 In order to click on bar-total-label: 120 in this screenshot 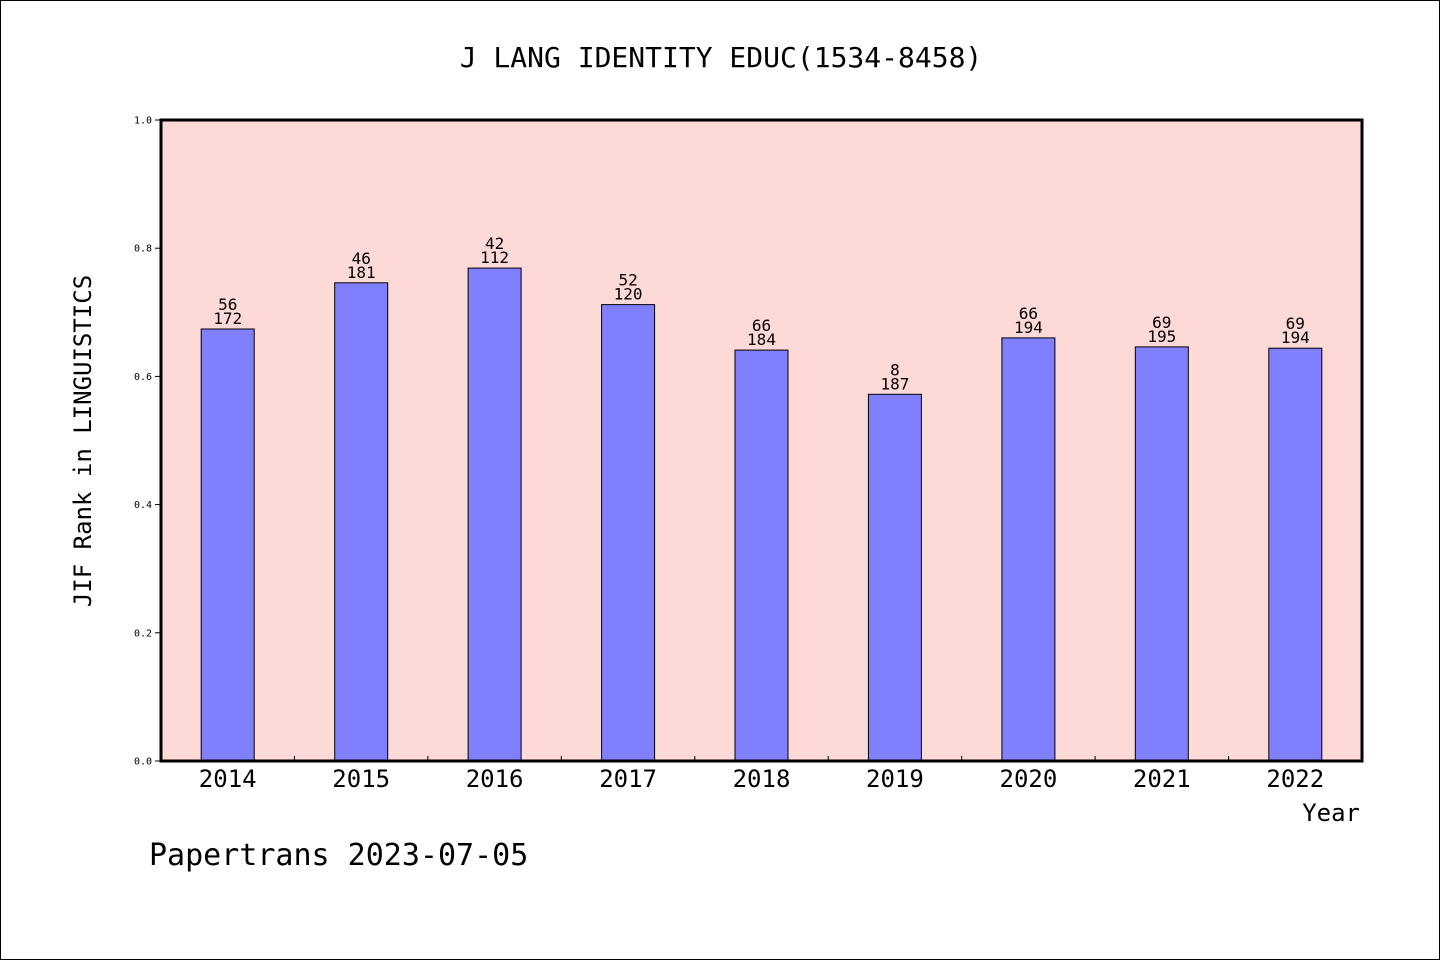, I will do `click(628, 294)`.